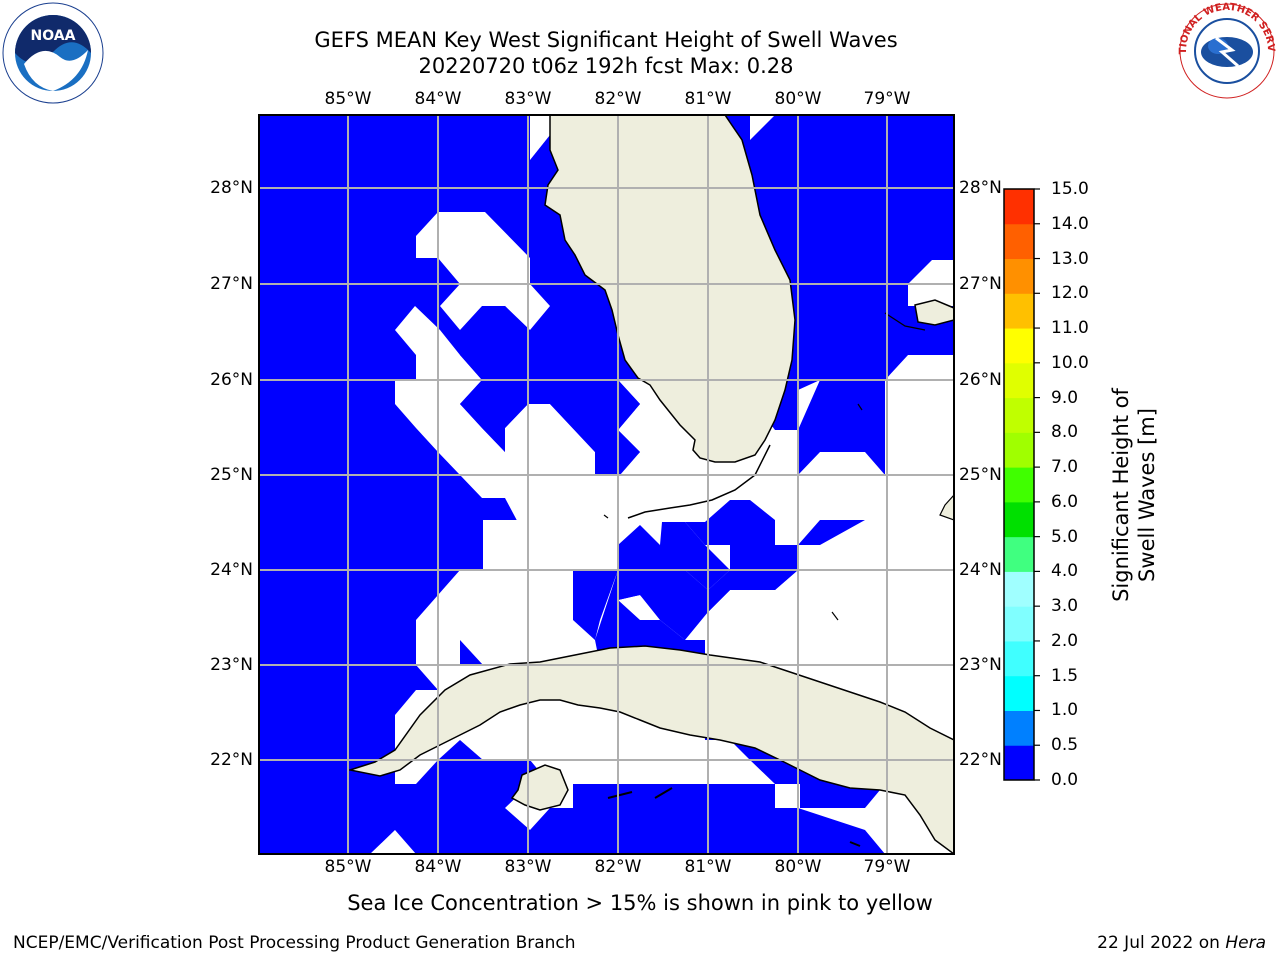 This screenshot has height=960, width=1280. What do you see at coordinates (1070, 328) in the screenshot?
I see `colorbar-tick-label: 11.0` at bounding box center [1070, 328].